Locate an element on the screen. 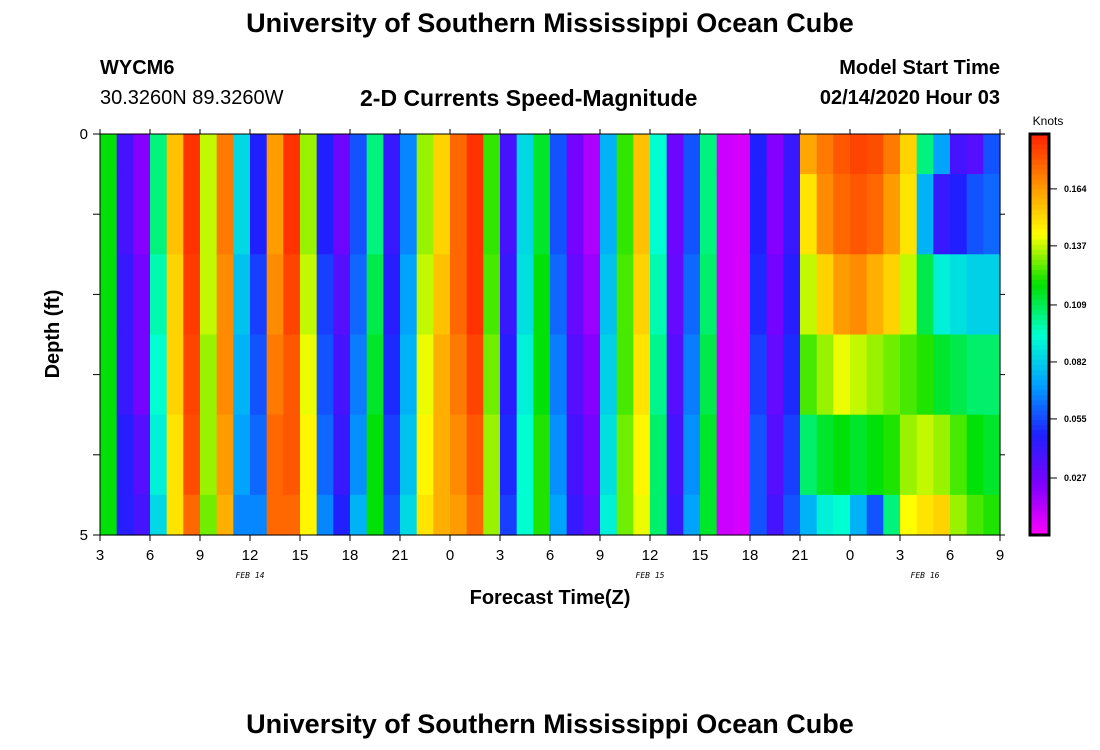 This screenshot has height=750, width=1100. x-tick-label: 3 is located at coordinates (500, 555).